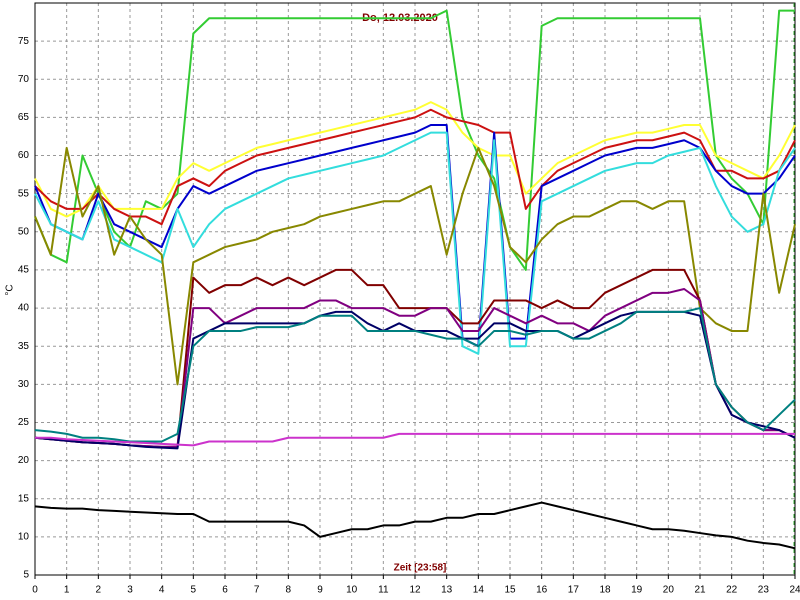  Describe the element at coordinates (162, 590) in the screenshot. I see `x-tick-label: 4` at that location.